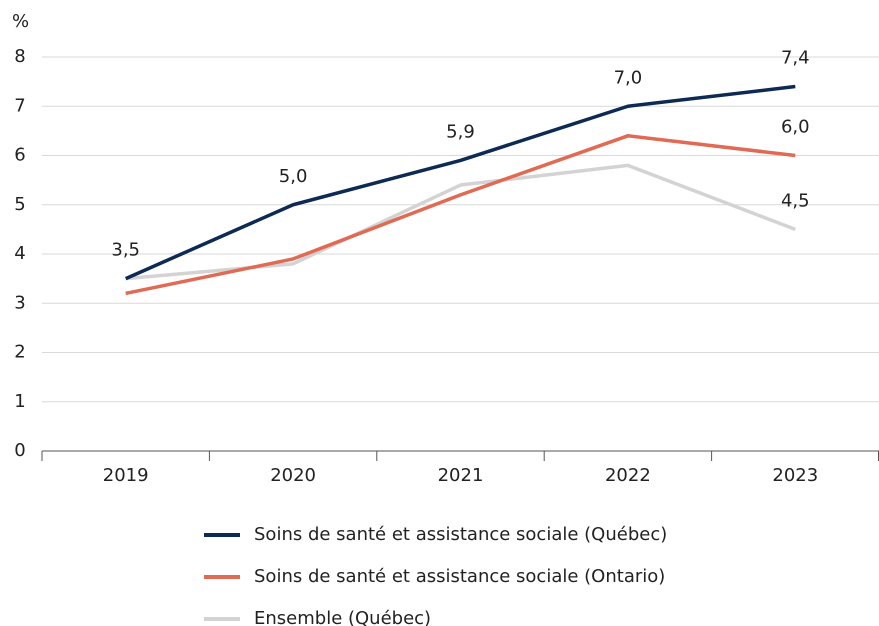 The width and height of the screenshot is (879, 626). What do you see at coordinates (19, 56) in the screenshot?
I see `y-tick-label: 8` at bounding box center [19, 56].